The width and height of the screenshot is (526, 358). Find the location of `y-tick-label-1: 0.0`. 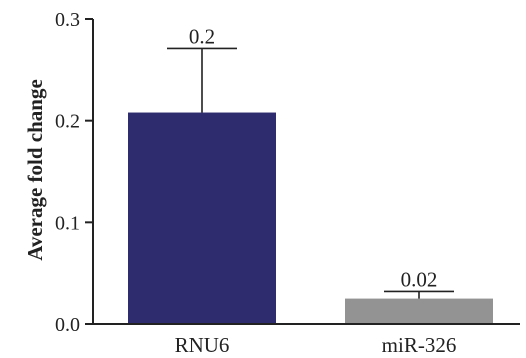

y-tick-label-1: 0.0 is located at coordinates (67, 325).